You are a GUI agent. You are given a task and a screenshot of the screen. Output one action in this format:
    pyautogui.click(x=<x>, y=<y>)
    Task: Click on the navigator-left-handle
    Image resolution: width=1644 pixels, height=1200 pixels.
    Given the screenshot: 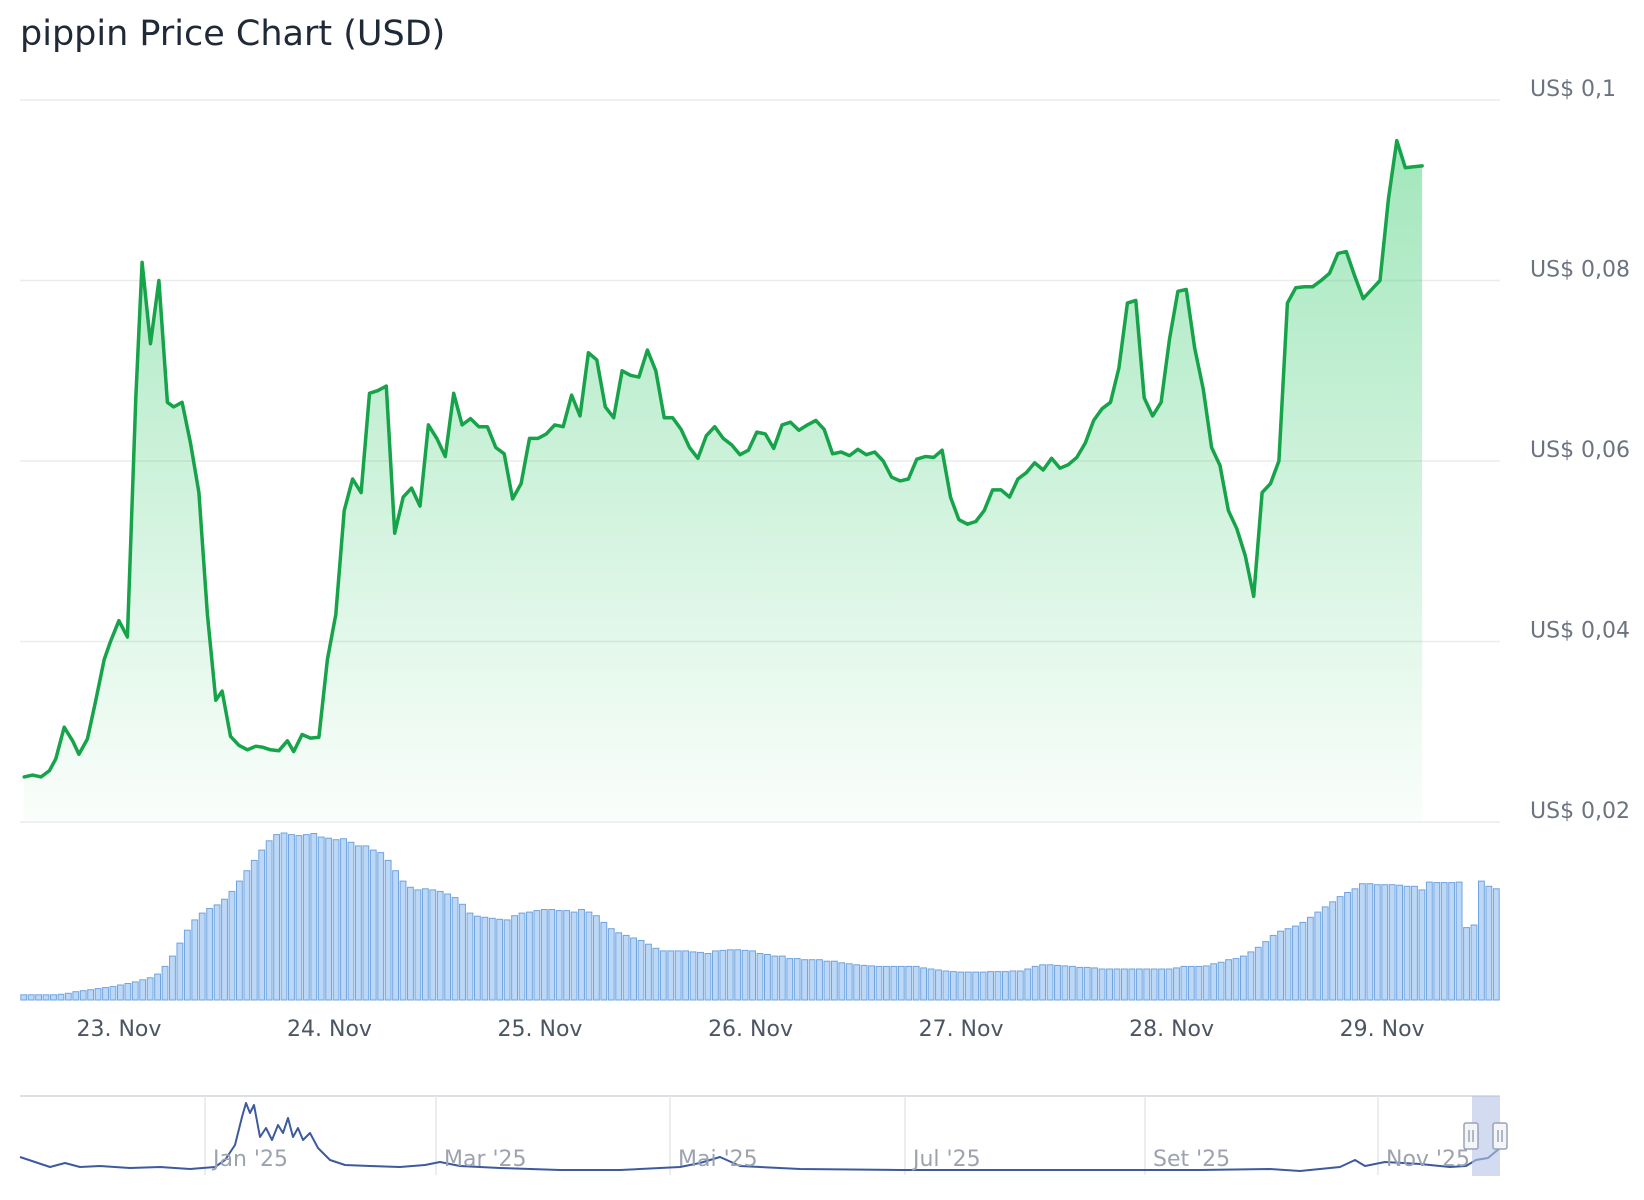 What is the action you would take?
    pyautogui.click(x=1471, y=1136)
    